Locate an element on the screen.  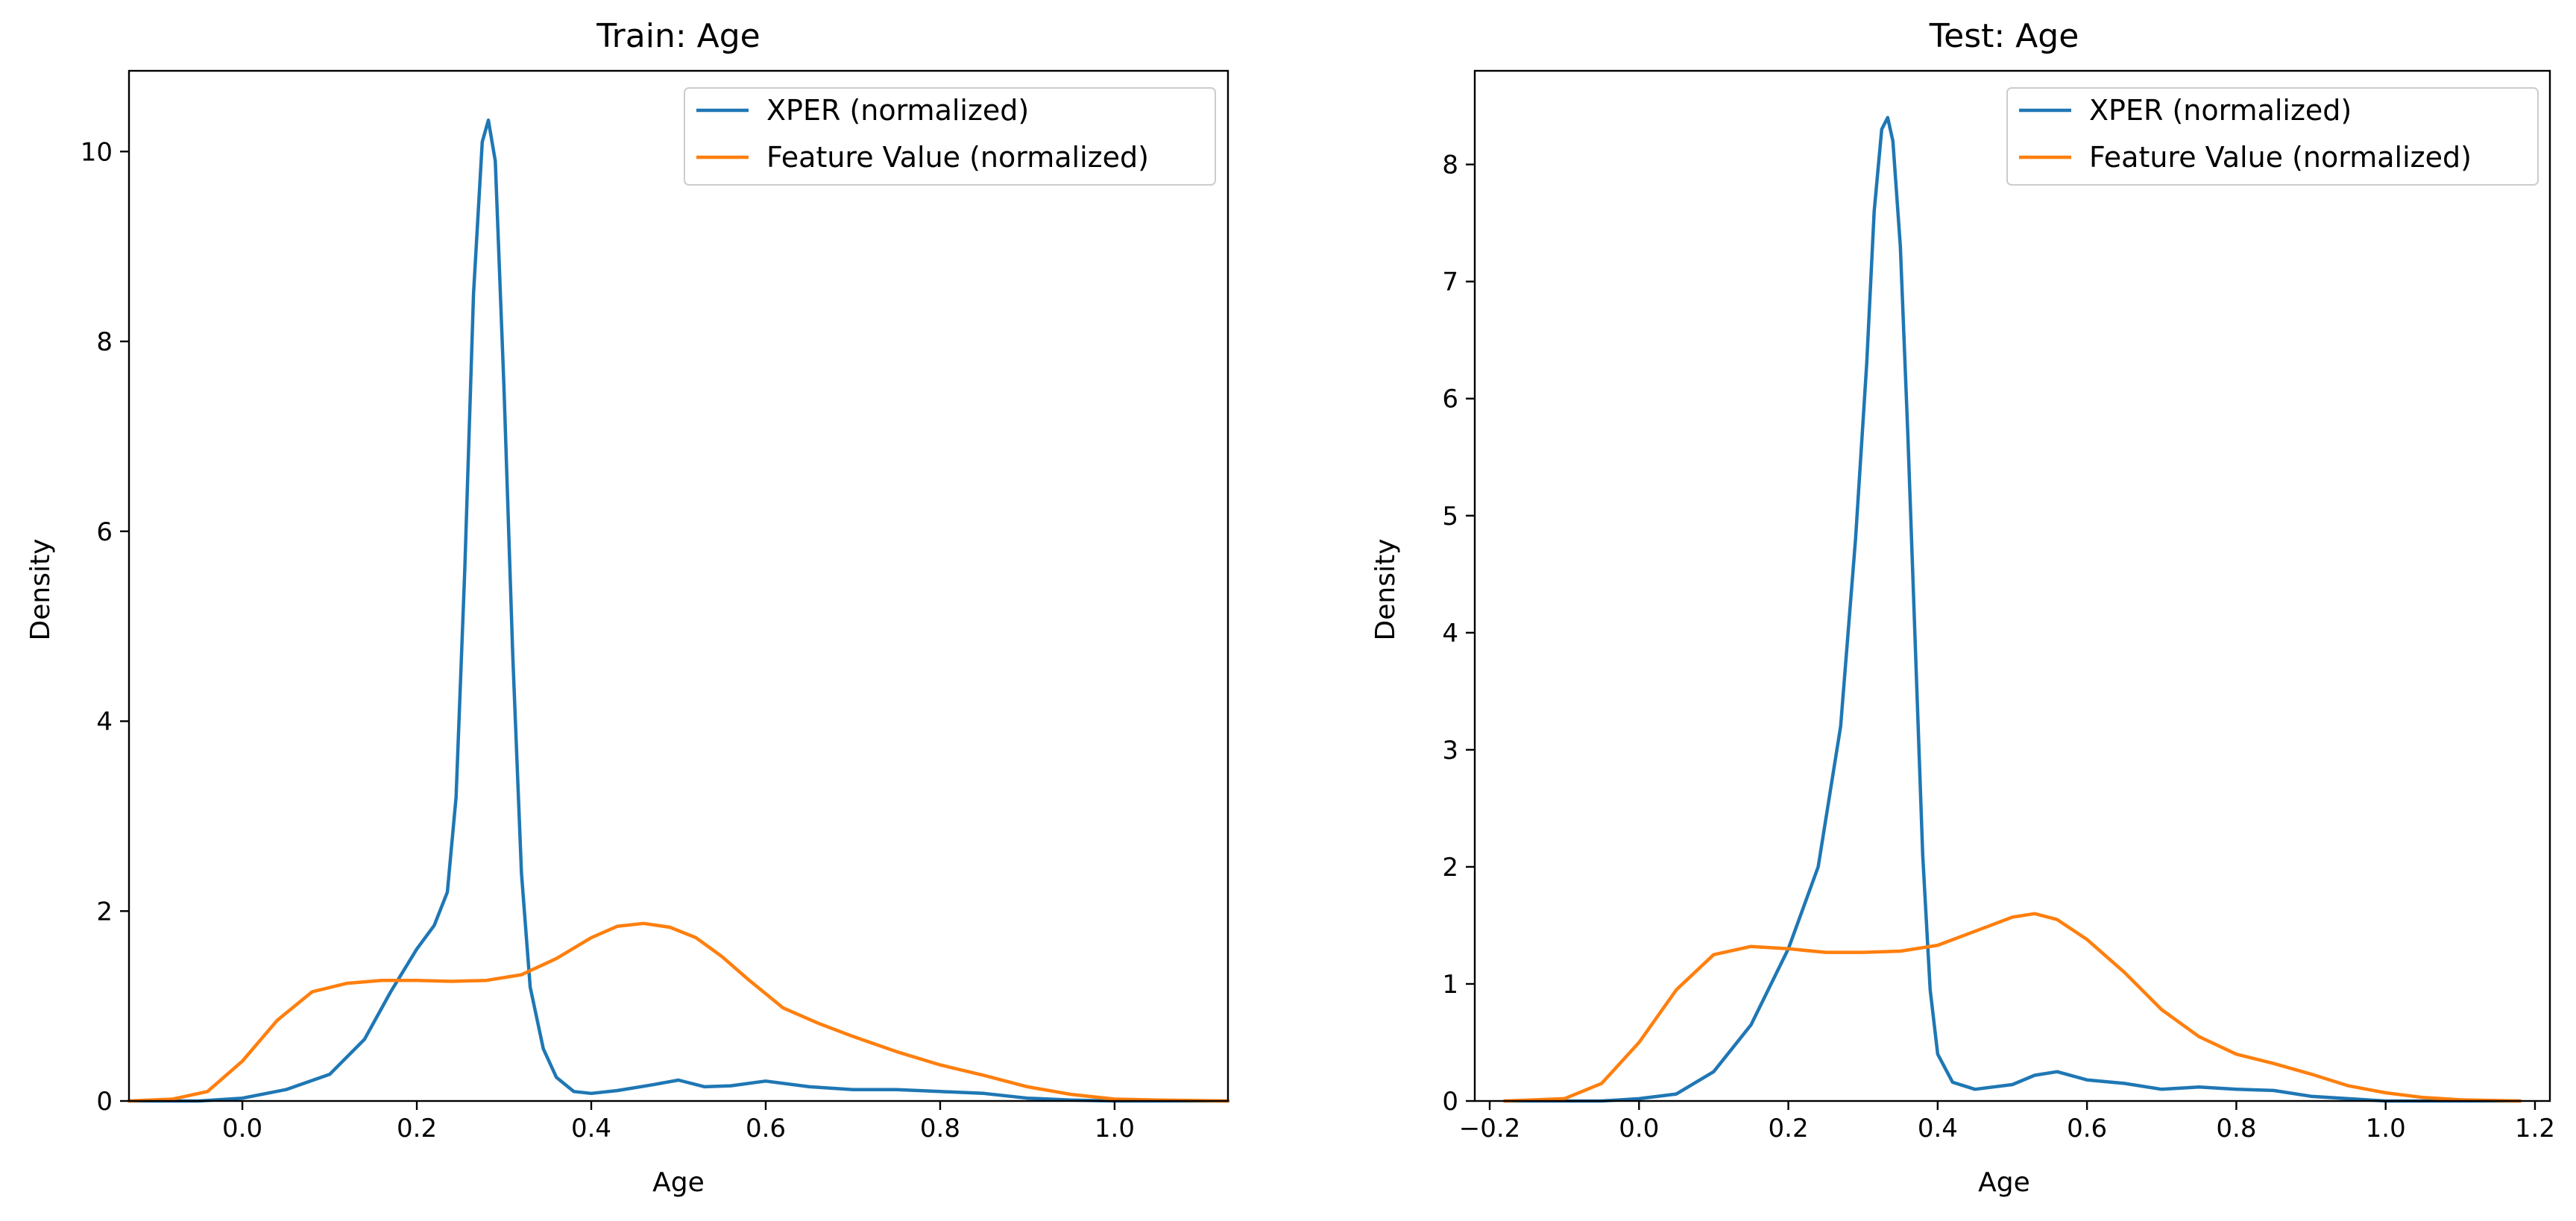
y-tick-label: 3 is located at coordinates (1450, 751).